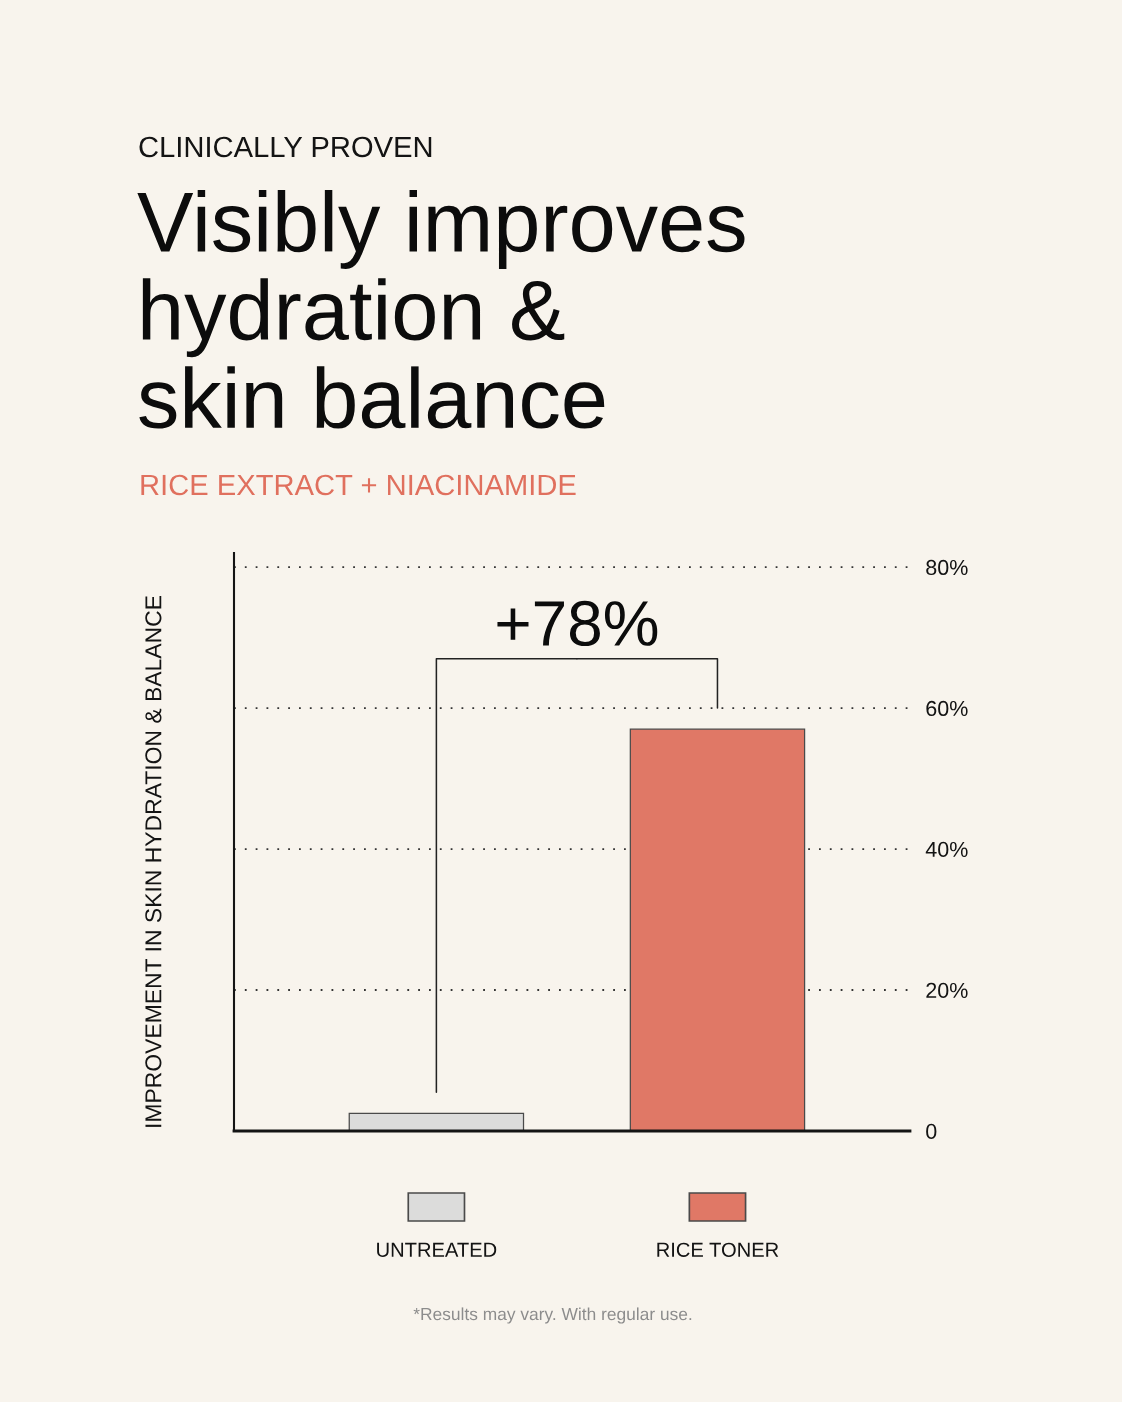 The height and width of the screenshot is (1402, 1122). What do you see at coordinates (947, 708) in the screenshot?
I see `y-tick-label: 60%` at bounding box center [947, 708].